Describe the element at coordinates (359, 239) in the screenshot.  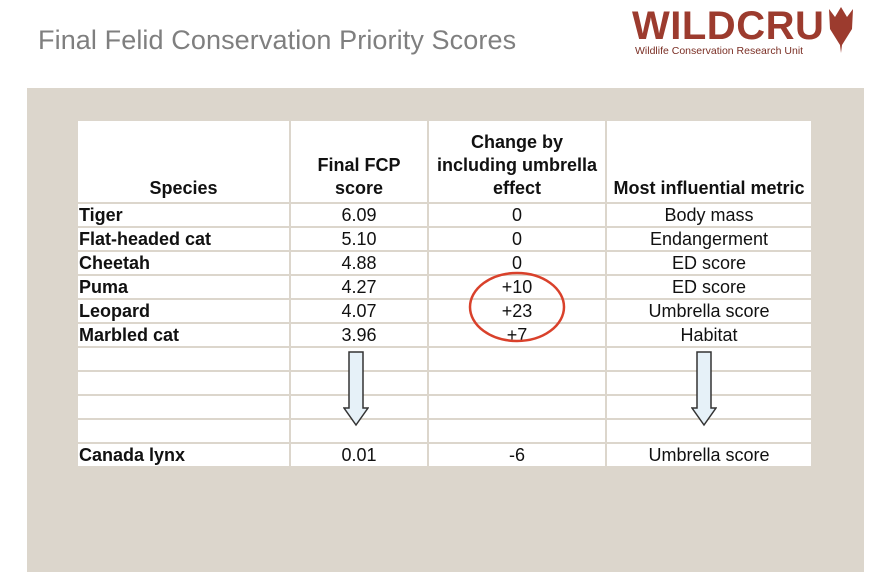
I see `table-cell-fcp: 5.10` at that location.